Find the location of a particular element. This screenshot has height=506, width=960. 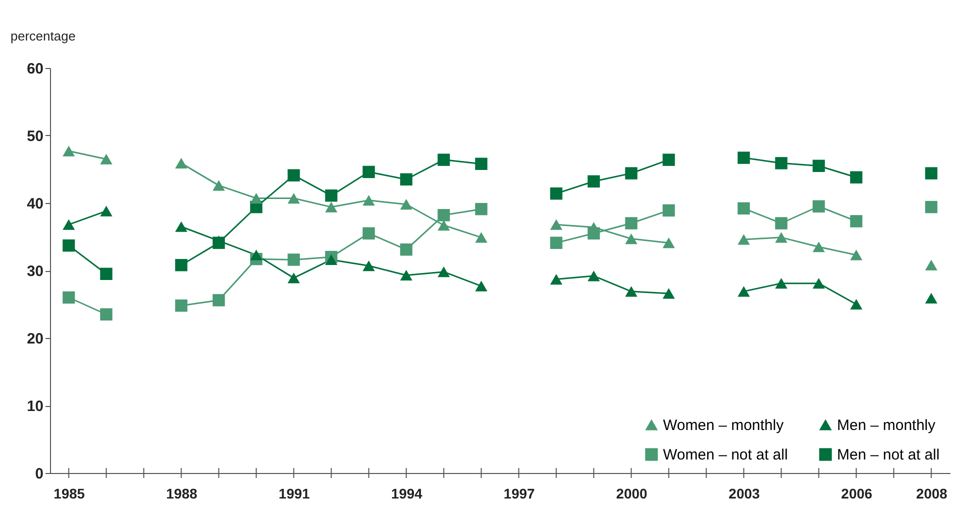

y-axis-title: percentage is located at coordinates (43, 36).